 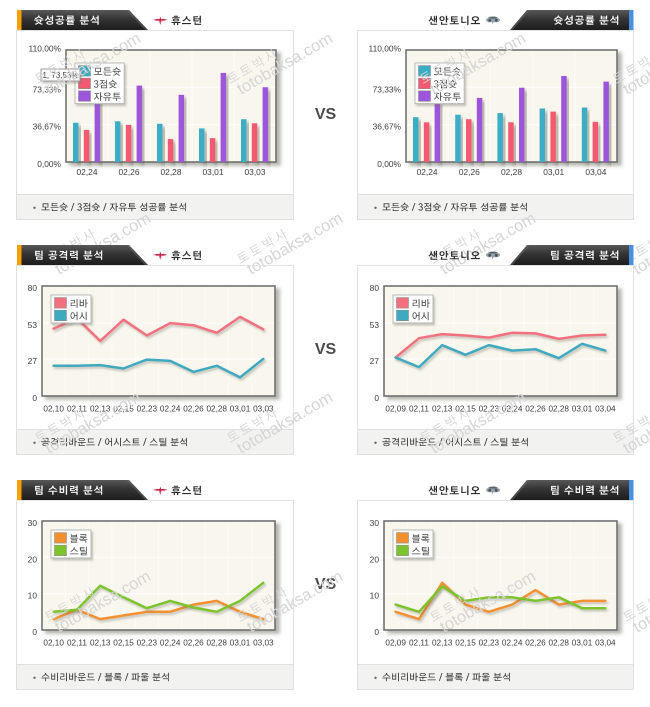 I want to click on svg-text: 1, 73,53%, so click(x=60, y=75).